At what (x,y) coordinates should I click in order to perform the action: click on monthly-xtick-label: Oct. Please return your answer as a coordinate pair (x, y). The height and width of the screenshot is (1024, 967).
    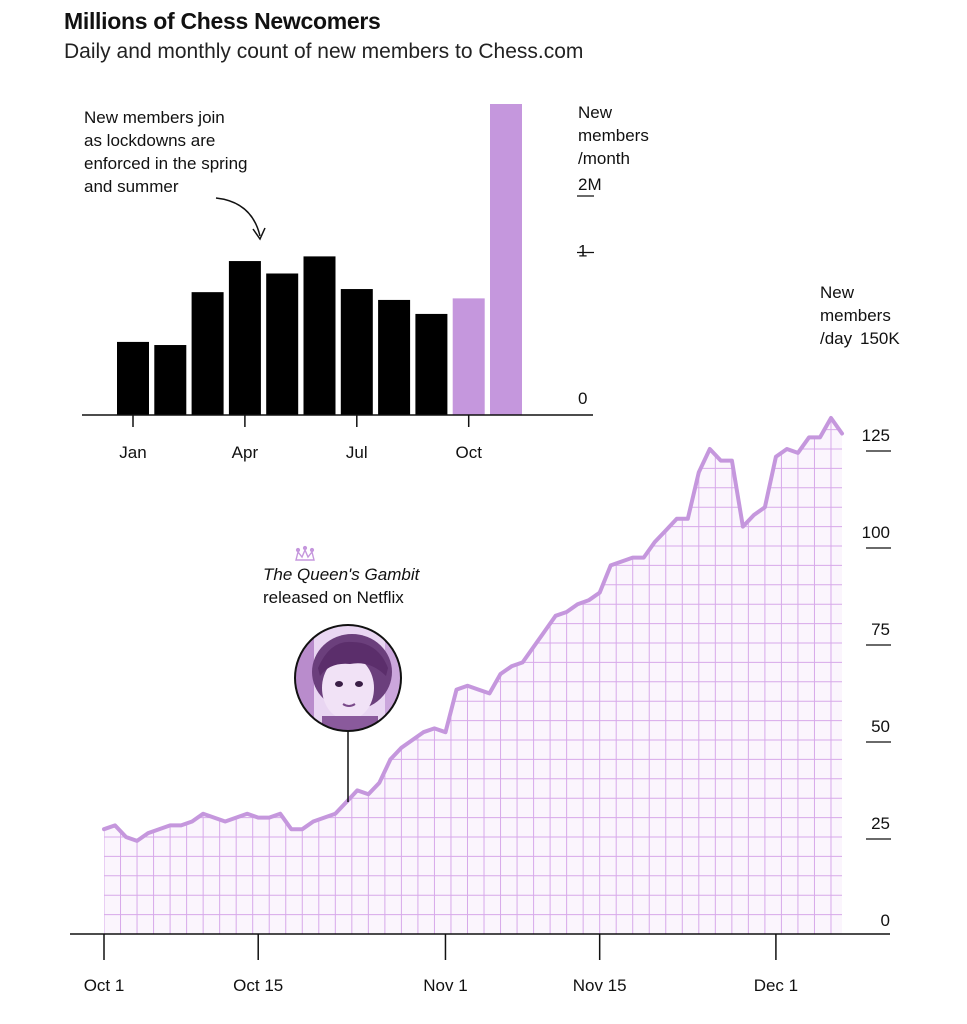
    Looking at the image, I should click on (468, 452).